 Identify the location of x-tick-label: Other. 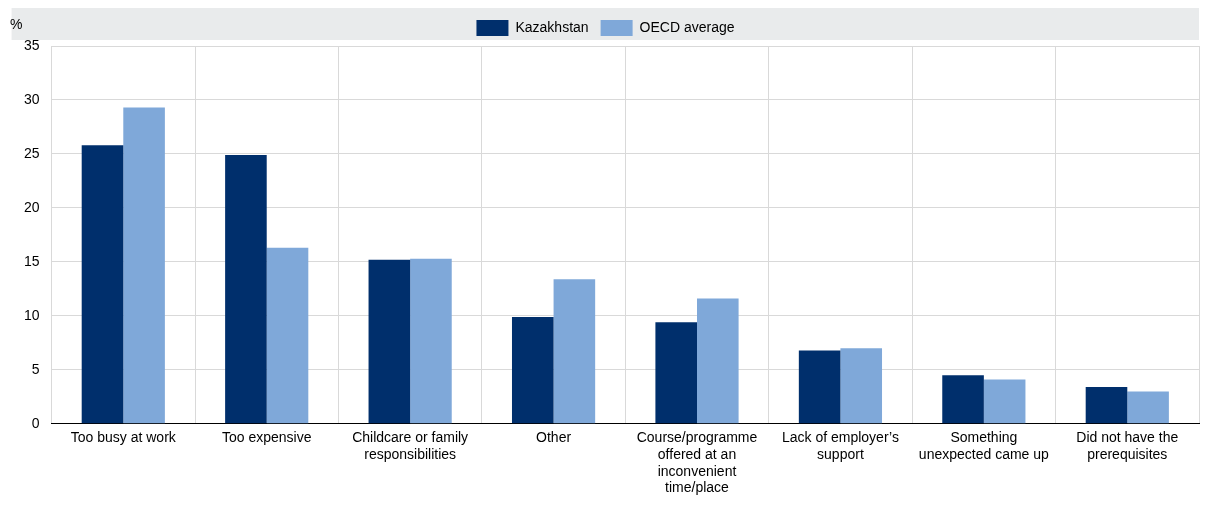
(554, 437).